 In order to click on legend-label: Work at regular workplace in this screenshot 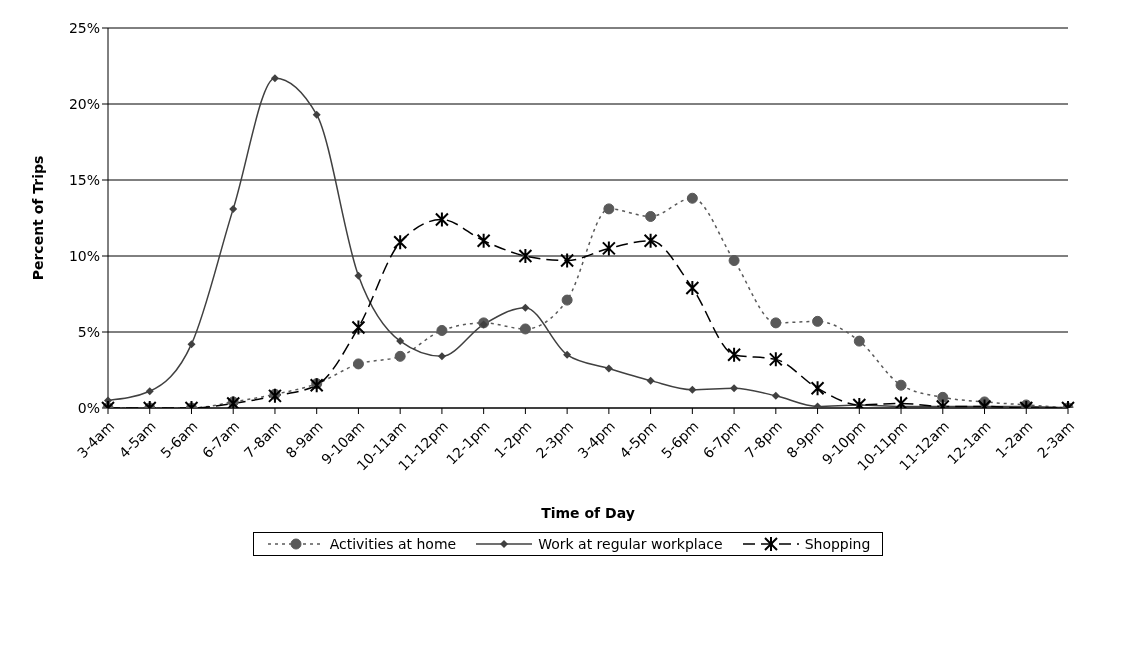, I will do `click(630, 544)`.